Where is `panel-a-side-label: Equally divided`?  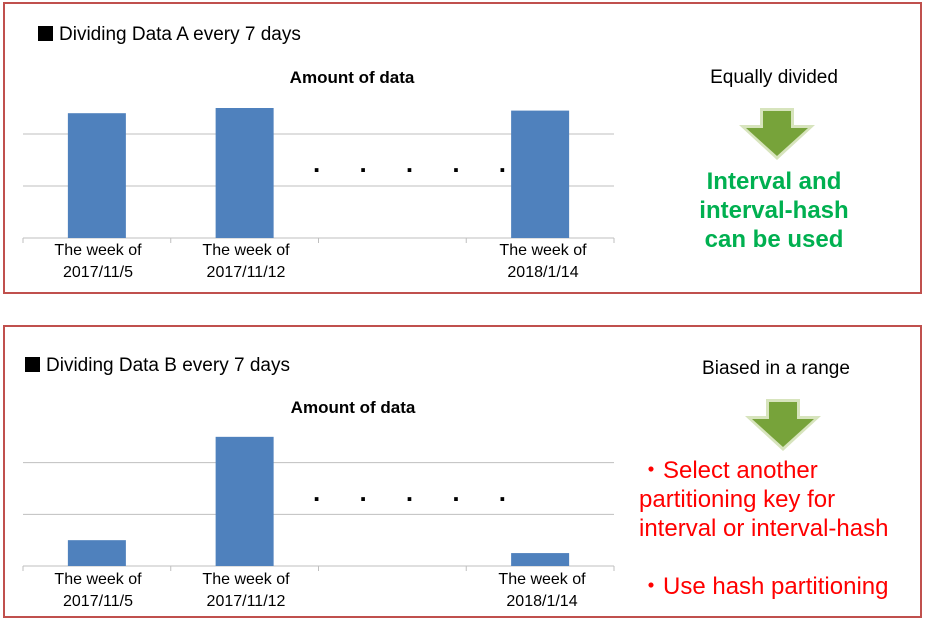 panel-a-side-label: Equally divided is located at coordinates (774, 77).